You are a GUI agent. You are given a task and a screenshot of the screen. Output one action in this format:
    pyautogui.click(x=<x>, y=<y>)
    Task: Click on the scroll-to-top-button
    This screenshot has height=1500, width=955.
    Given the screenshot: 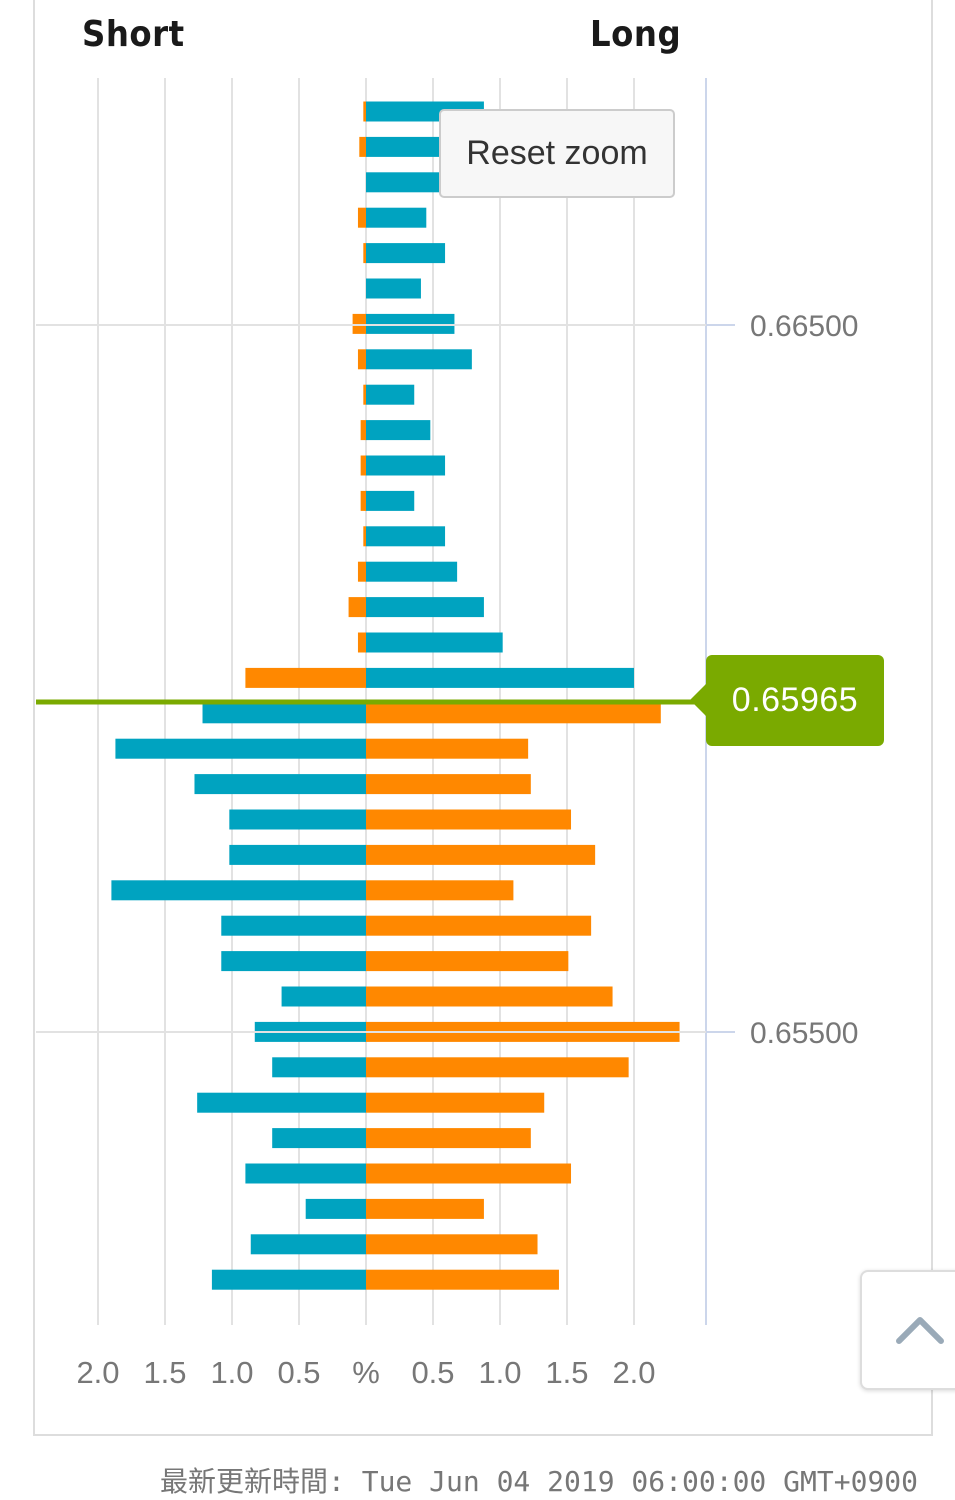 What is the action you would take?
    pyautogui.click(x=907, y=1330)
    